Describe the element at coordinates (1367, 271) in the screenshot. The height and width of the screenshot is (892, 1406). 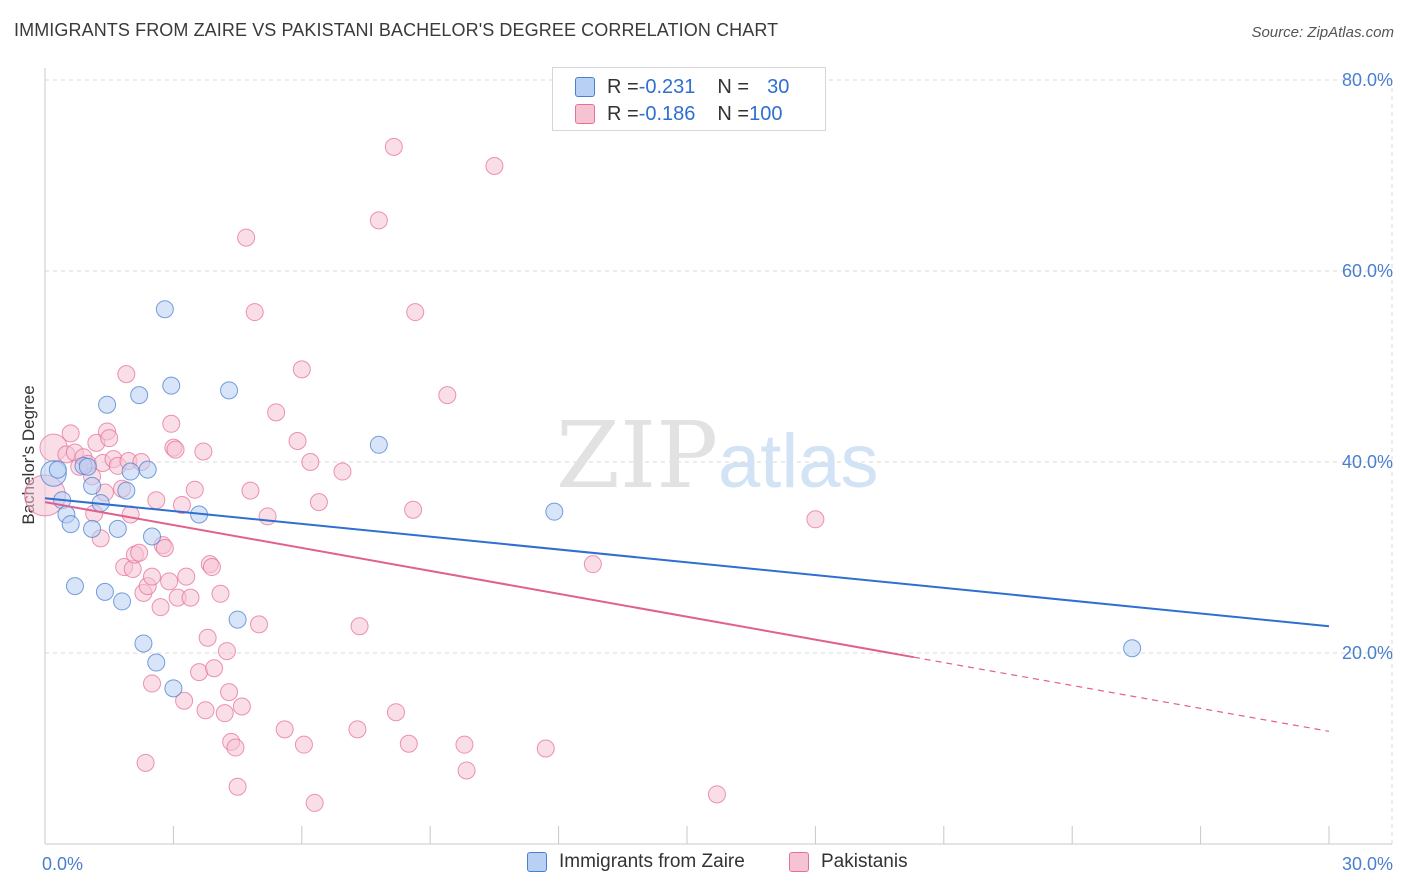
I see `y-tick-label: 60.0%` at that location.